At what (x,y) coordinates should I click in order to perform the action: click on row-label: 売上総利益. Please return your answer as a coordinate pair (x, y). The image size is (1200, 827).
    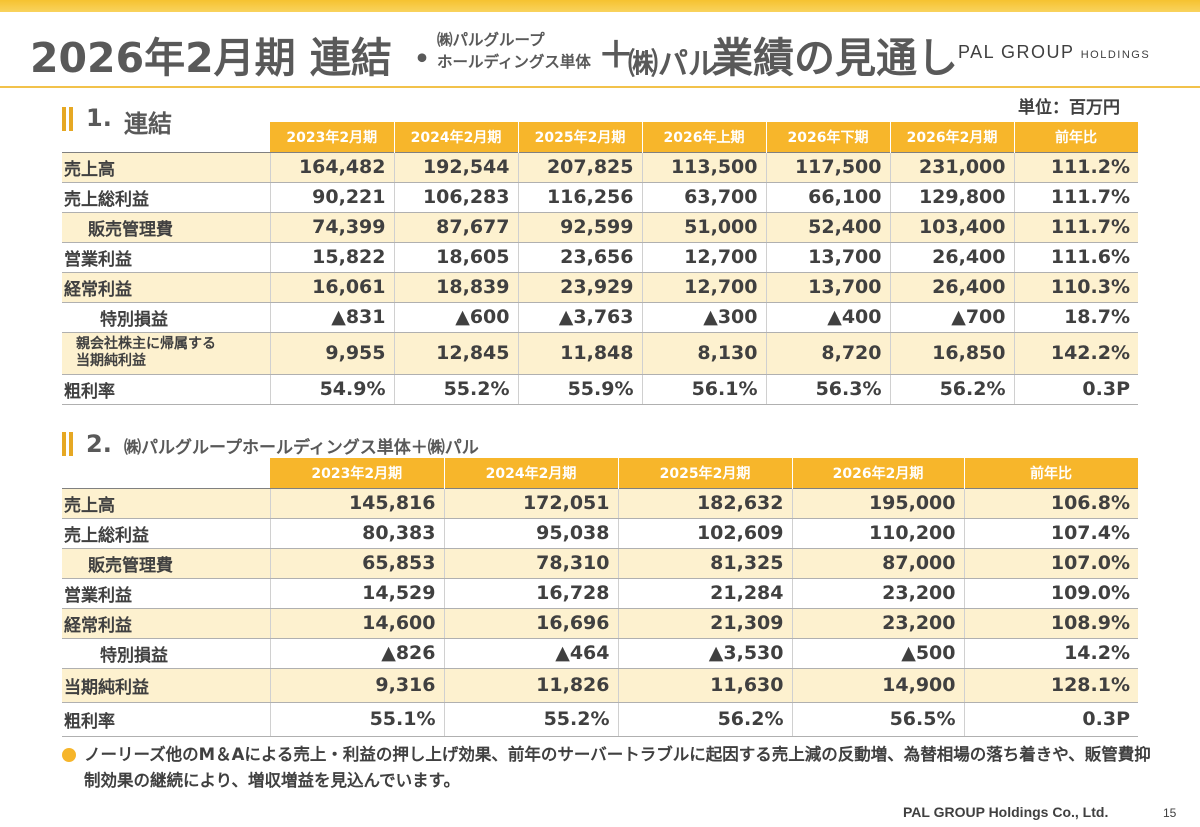
    Looking at the image, I should click on (166, 197).